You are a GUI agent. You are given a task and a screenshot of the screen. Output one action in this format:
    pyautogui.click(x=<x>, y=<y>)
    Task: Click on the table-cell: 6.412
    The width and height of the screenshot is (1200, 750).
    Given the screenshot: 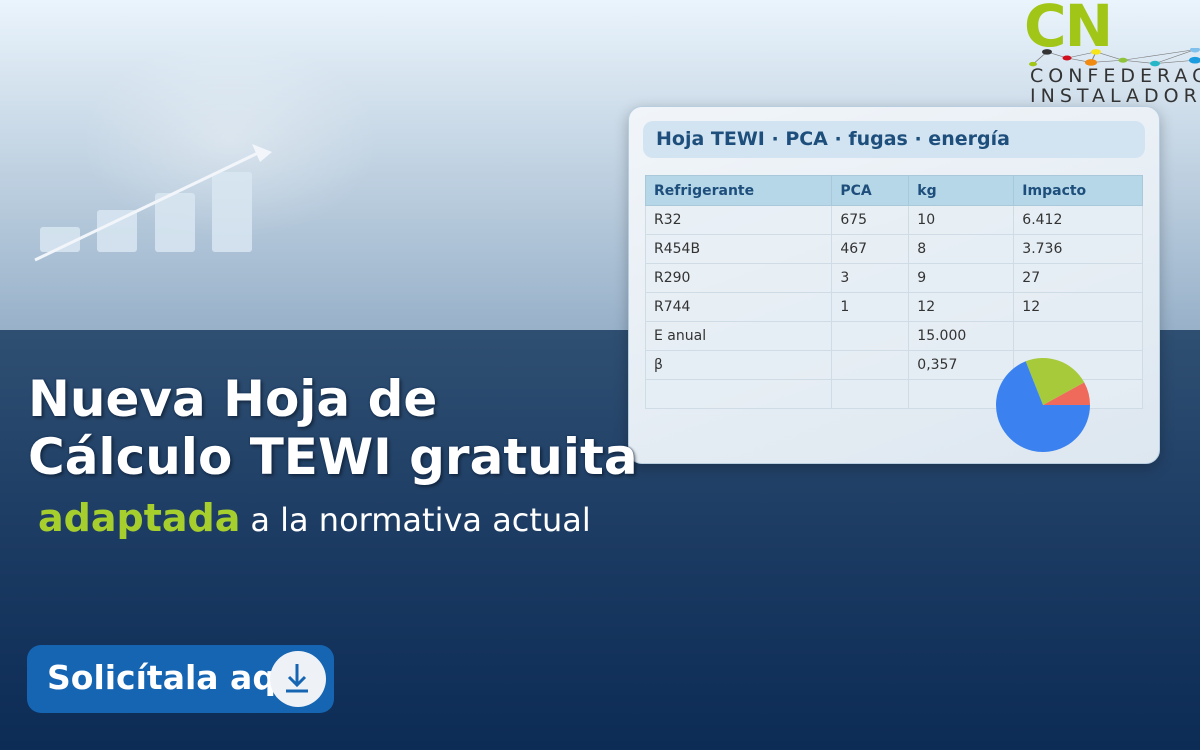 What is the action you would take?
    pyautogui.click(x=1078, y=220)
    